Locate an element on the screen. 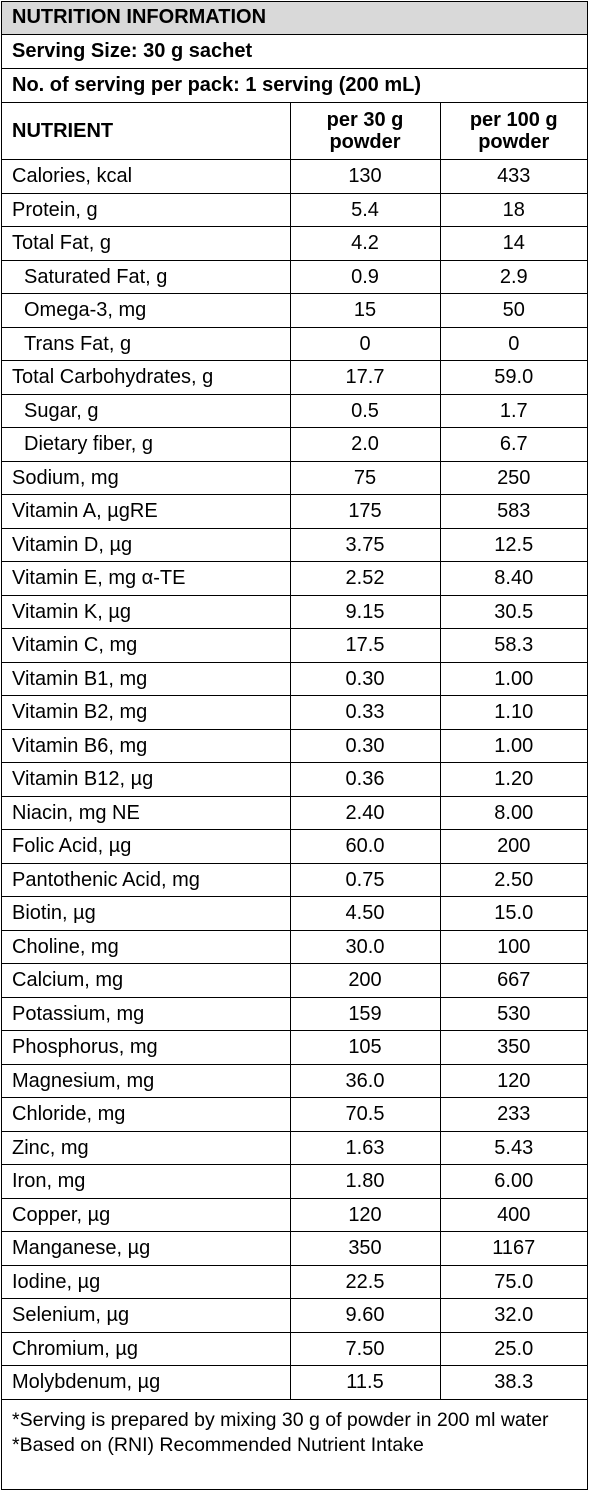 The height and width of the screenshot is (1493, 591). value-per-30g: 36.0 is located at coordinates (365, 1081).